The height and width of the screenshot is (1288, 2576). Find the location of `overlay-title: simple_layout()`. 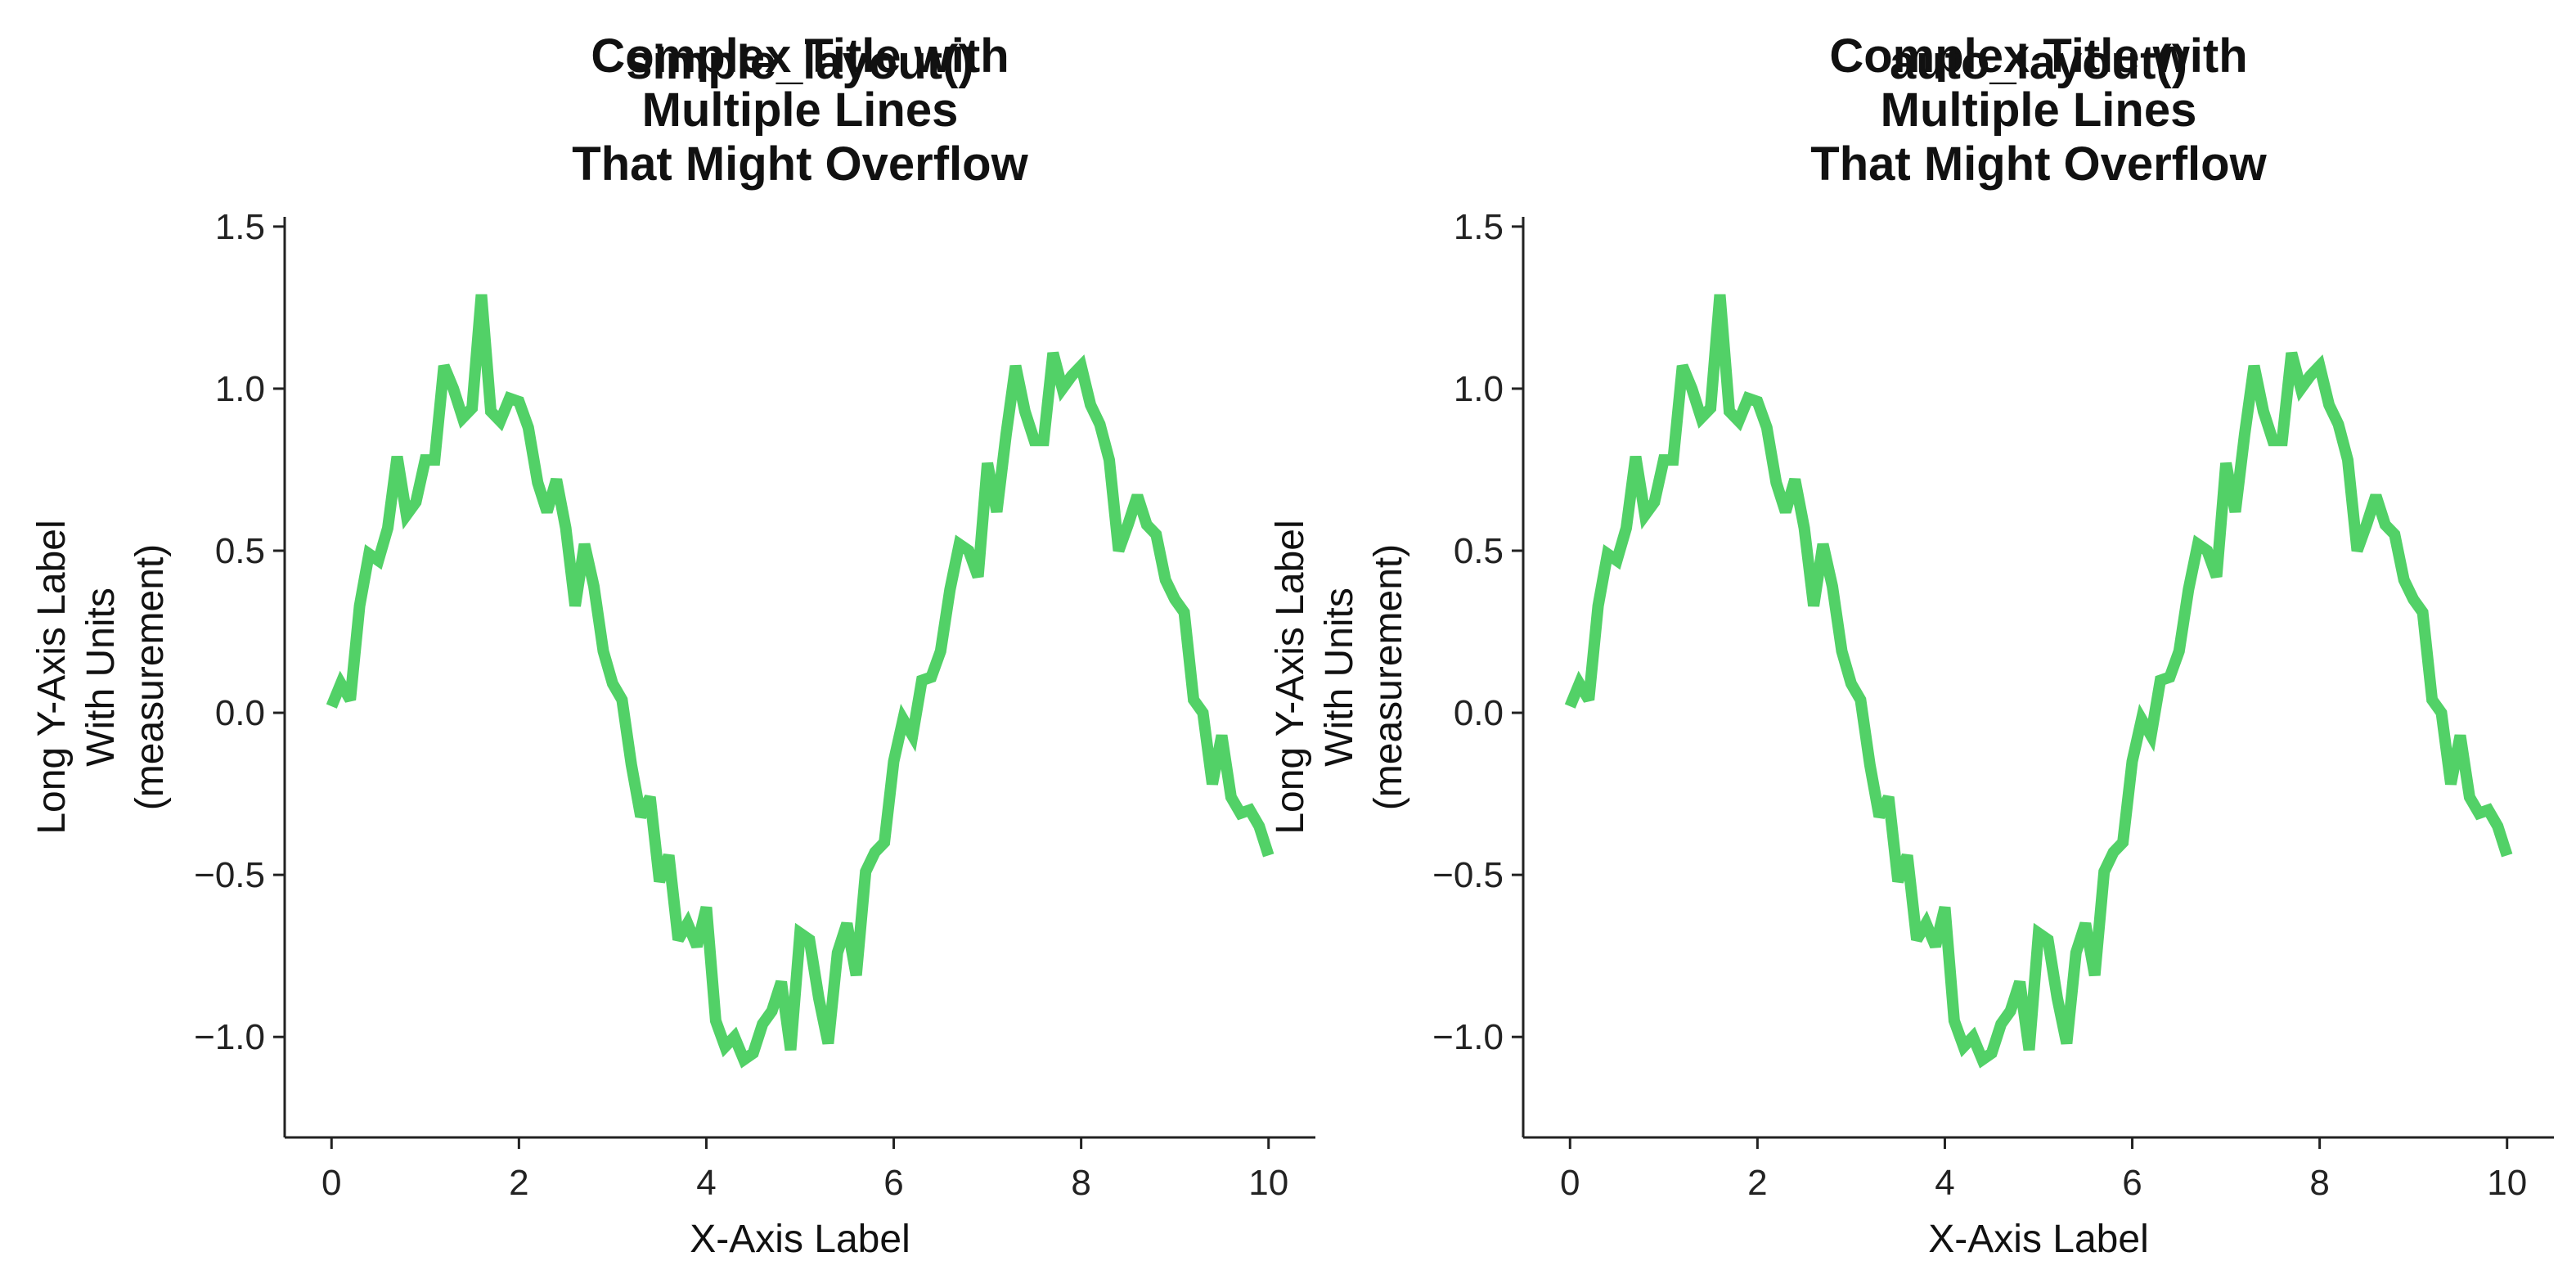

overlay-title: simple_layout() is located at coordinates (799, 62).